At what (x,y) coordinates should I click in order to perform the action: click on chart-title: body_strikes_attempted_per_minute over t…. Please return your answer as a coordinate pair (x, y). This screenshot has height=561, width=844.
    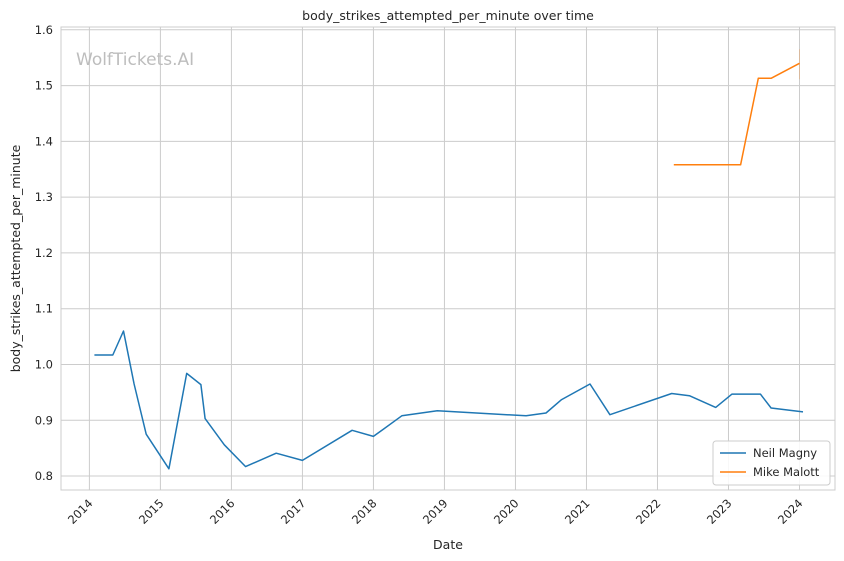
    Looking at the image, I should click on (448, 15).